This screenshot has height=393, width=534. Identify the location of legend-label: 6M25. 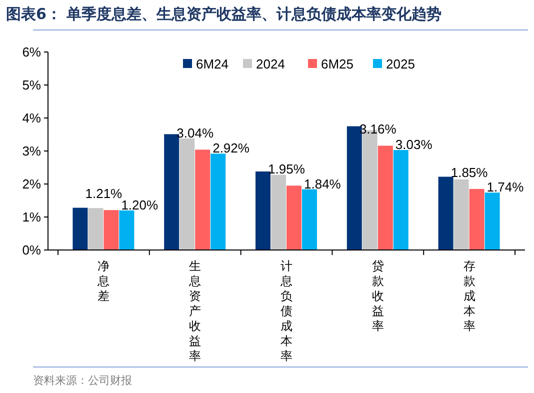
(337, 64).